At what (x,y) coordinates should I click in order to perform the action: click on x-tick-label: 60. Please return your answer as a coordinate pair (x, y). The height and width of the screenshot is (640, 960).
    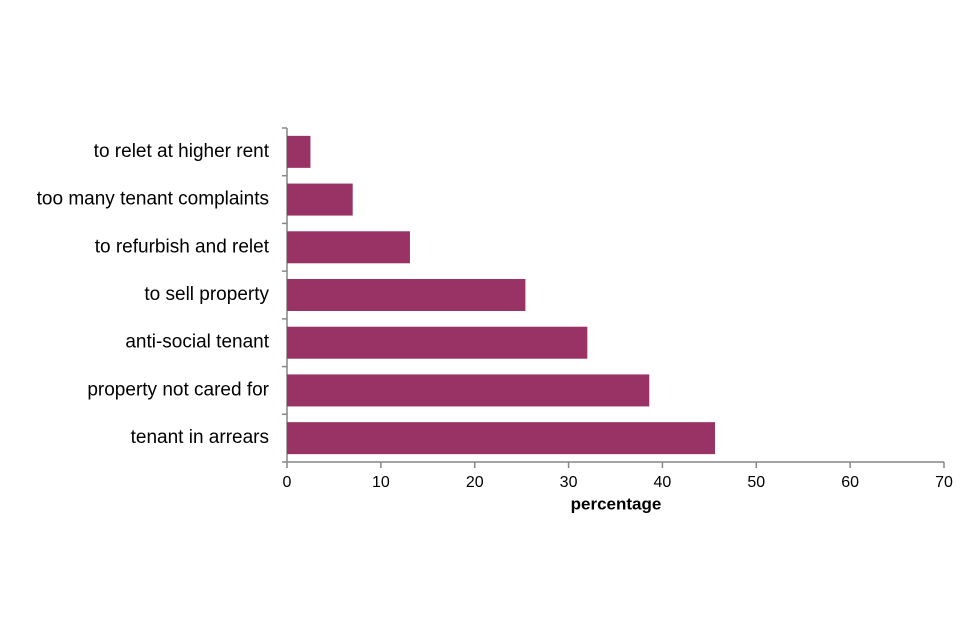
    Looking at the image, I should click on (850, 482).